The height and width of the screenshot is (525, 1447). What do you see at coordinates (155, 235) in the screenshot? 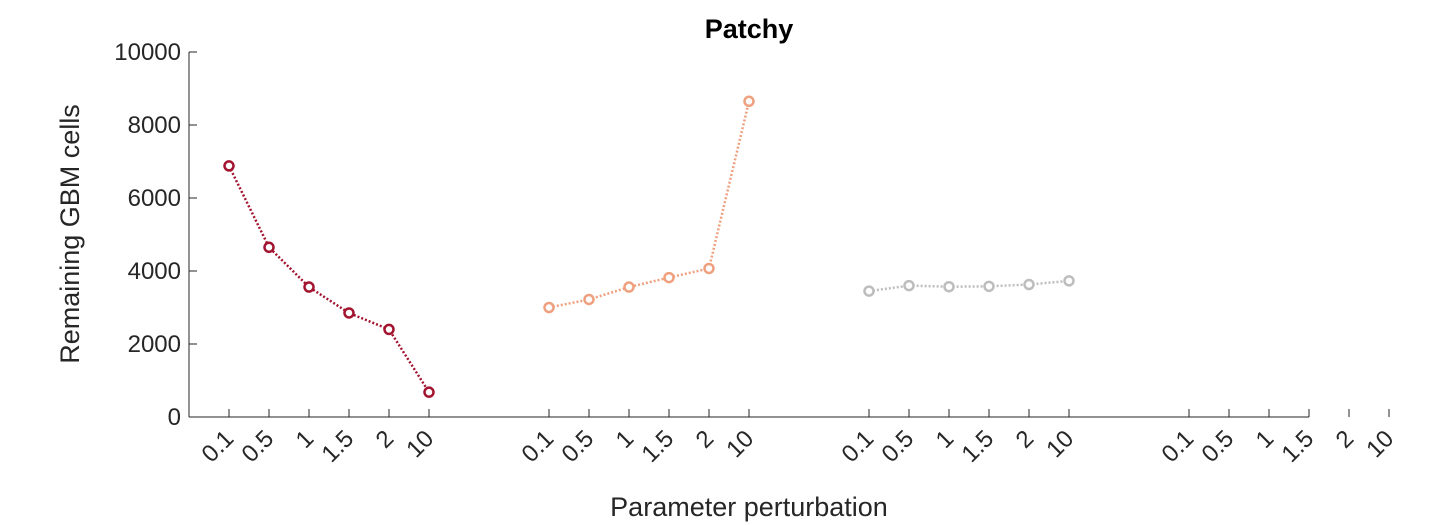
I see `y-axis: 0 2000 4000 6000 8000 10000` at bounding box center [155, 235].